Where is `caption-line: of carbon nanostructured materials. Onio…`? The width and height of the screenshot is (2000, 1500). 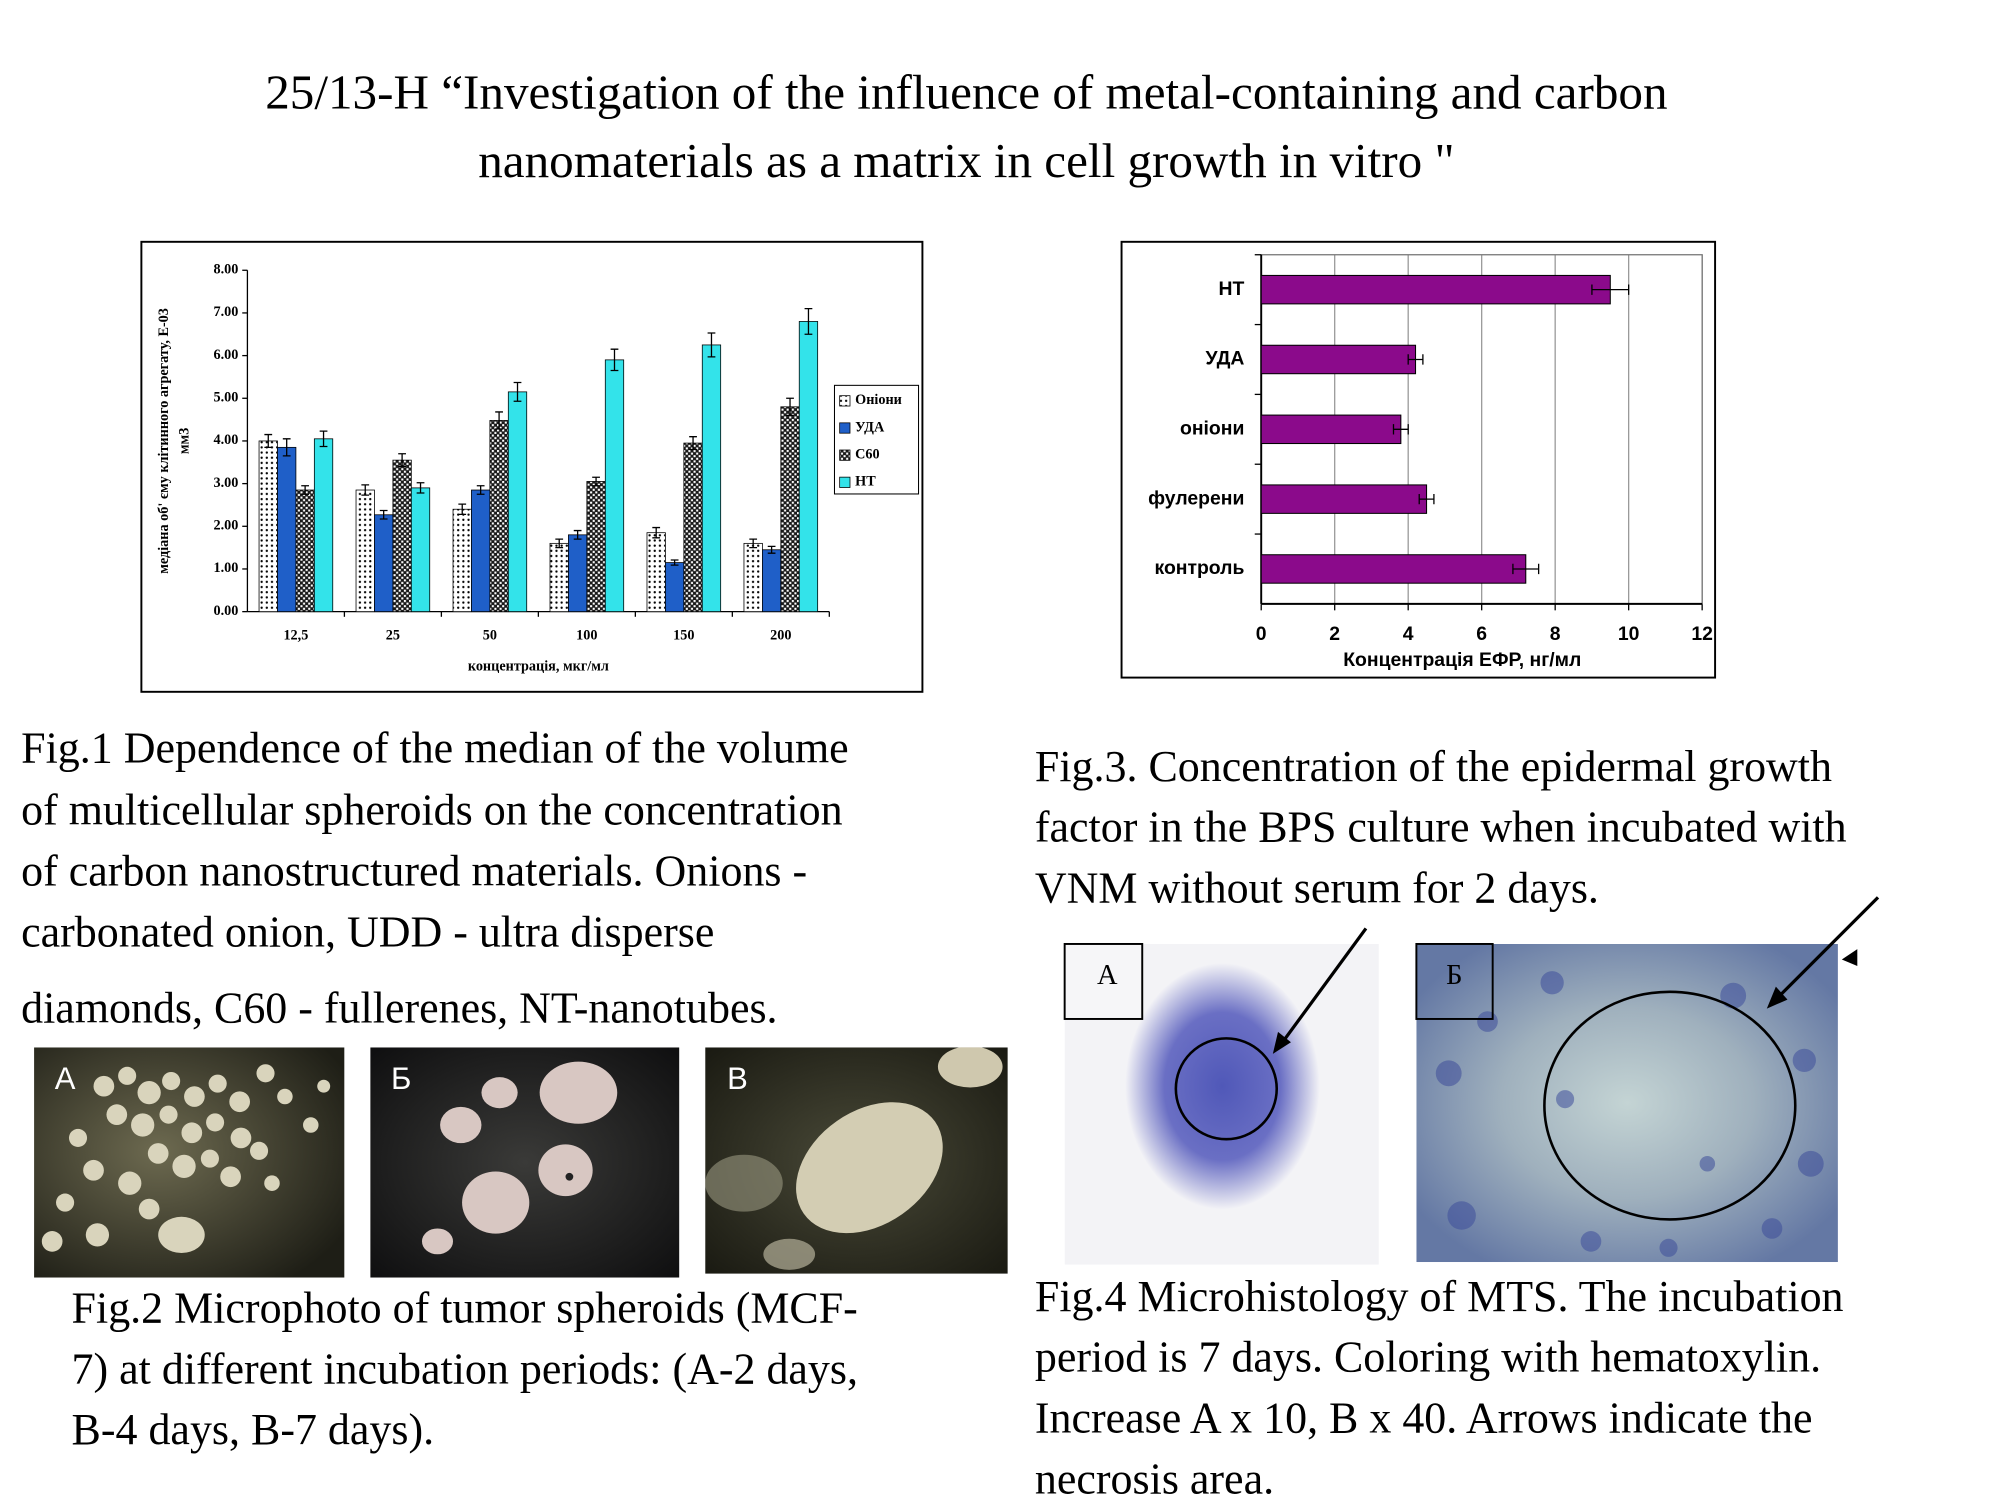 caption-line: of carbon nanostructured materials. Onio… is located at coordinates (414, 871).